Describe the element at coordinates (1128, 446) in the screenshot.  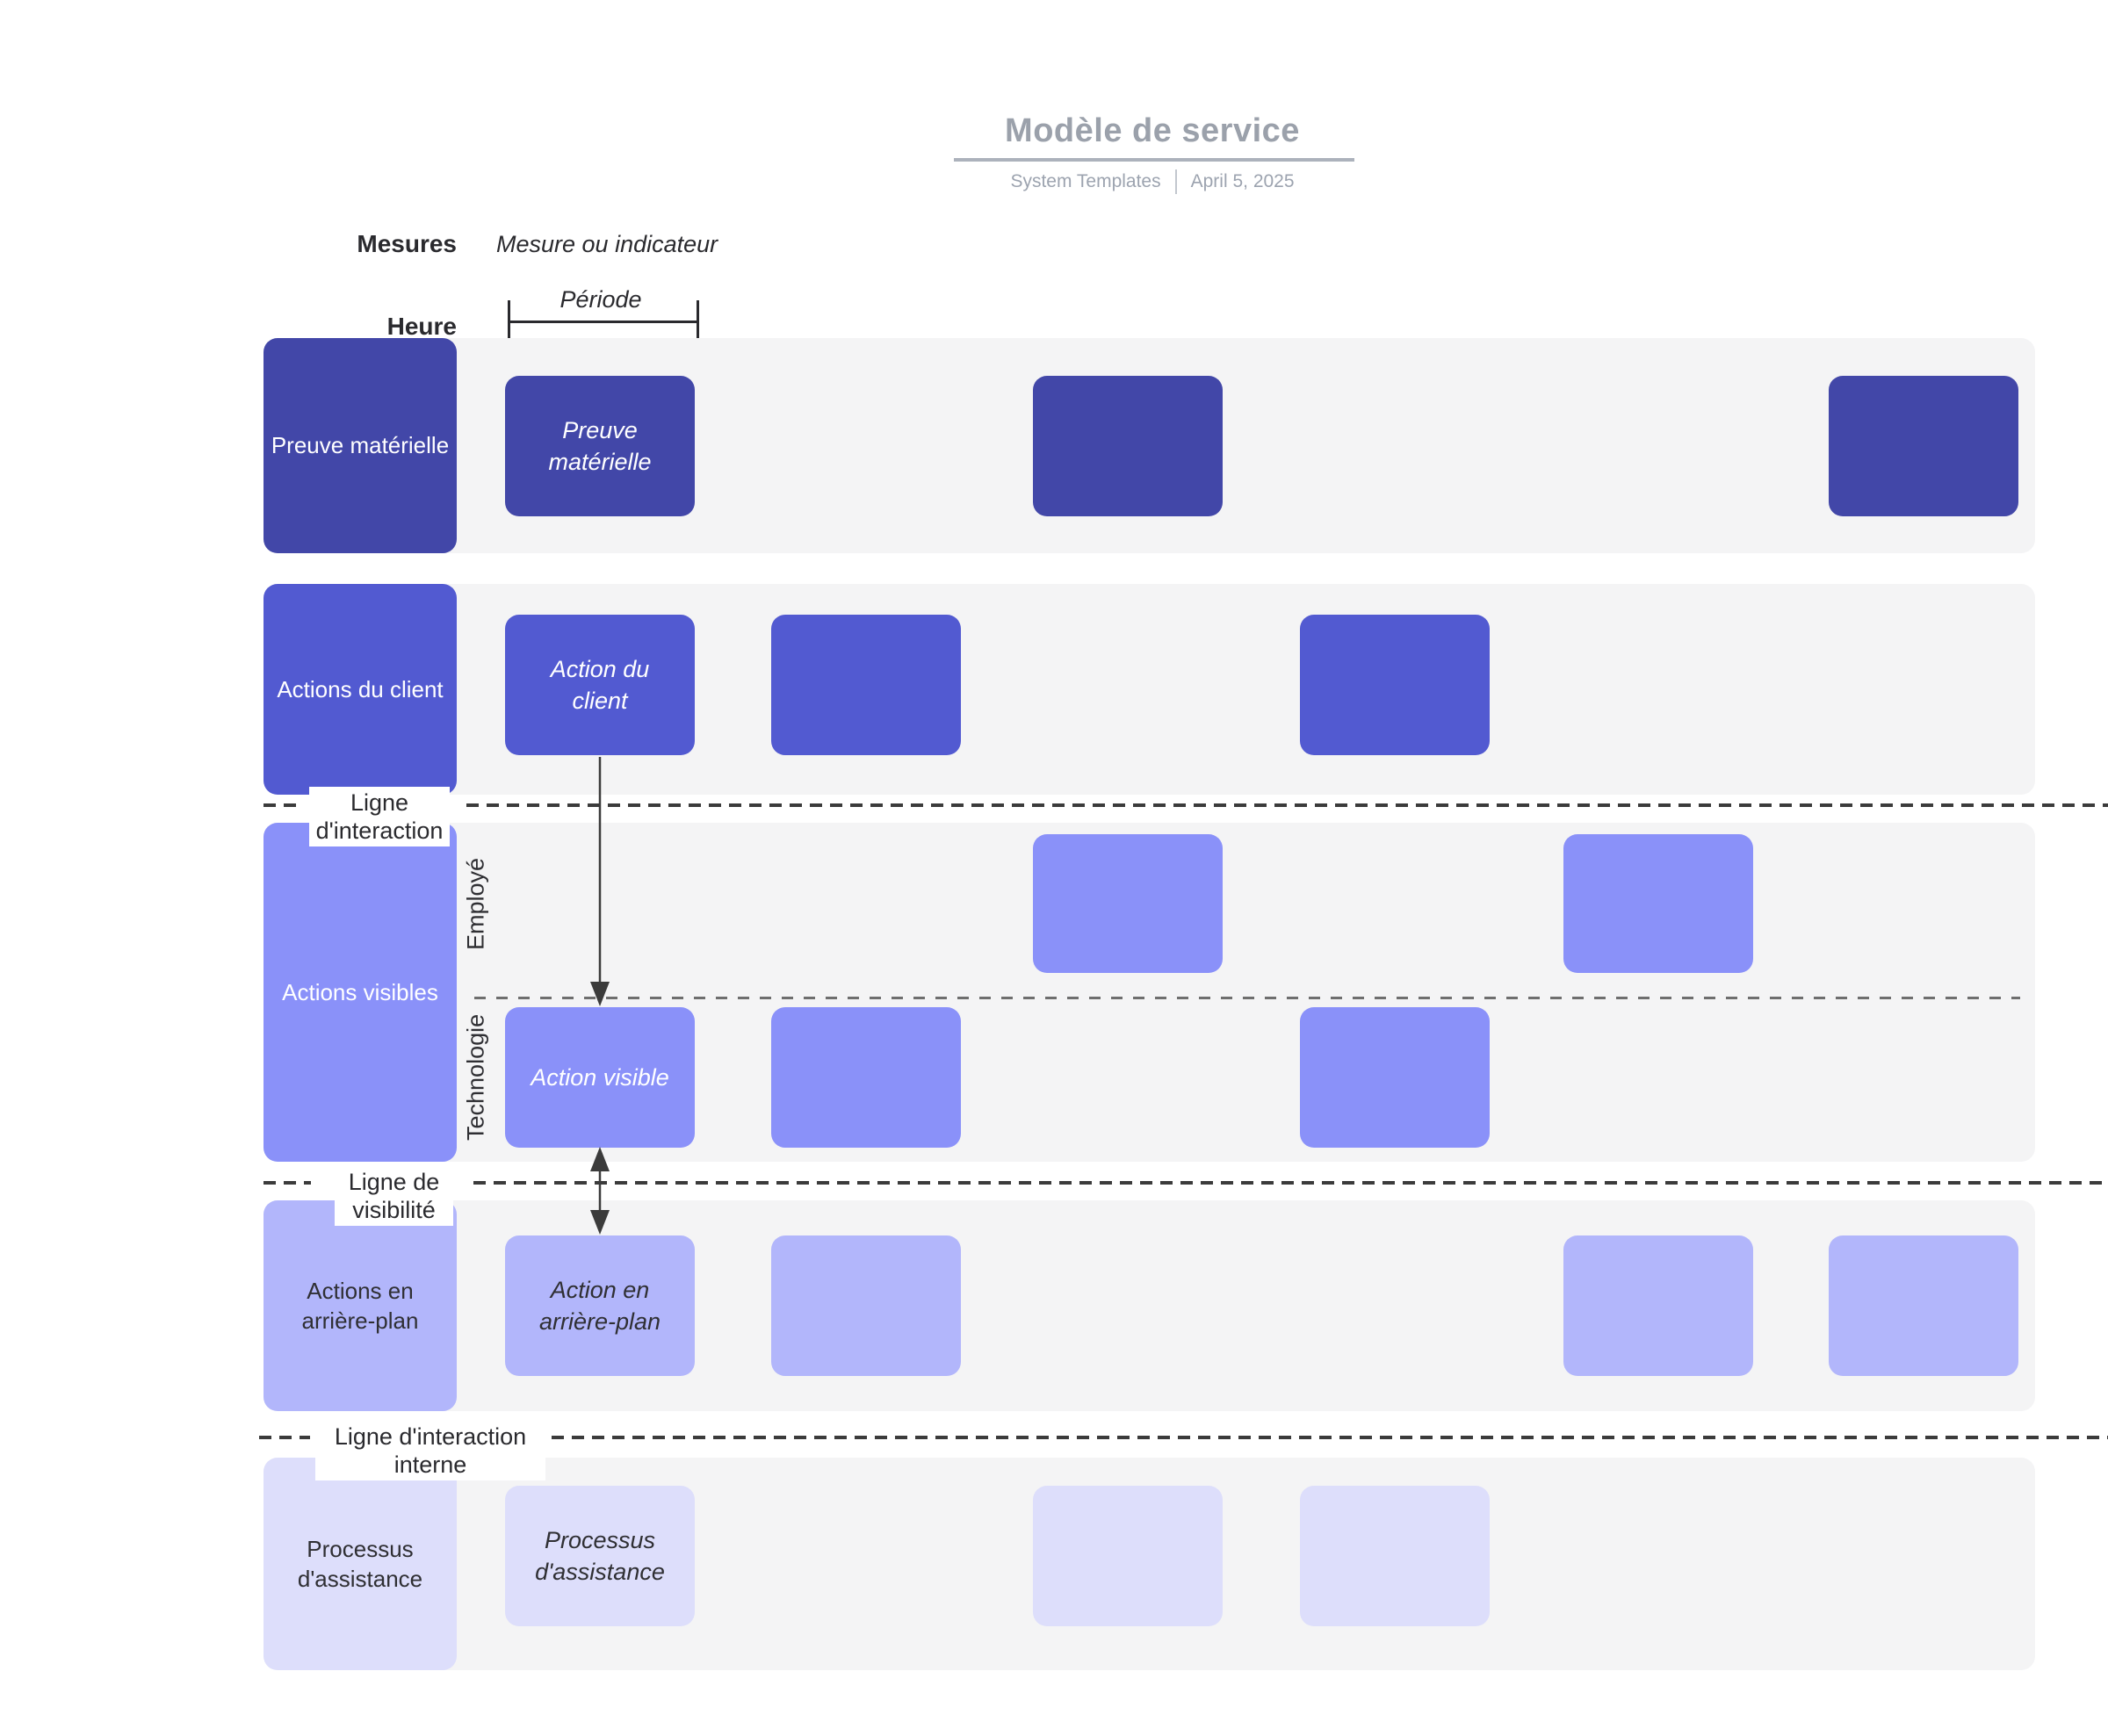
I see `box-preuve-materielle-col2` at that location.